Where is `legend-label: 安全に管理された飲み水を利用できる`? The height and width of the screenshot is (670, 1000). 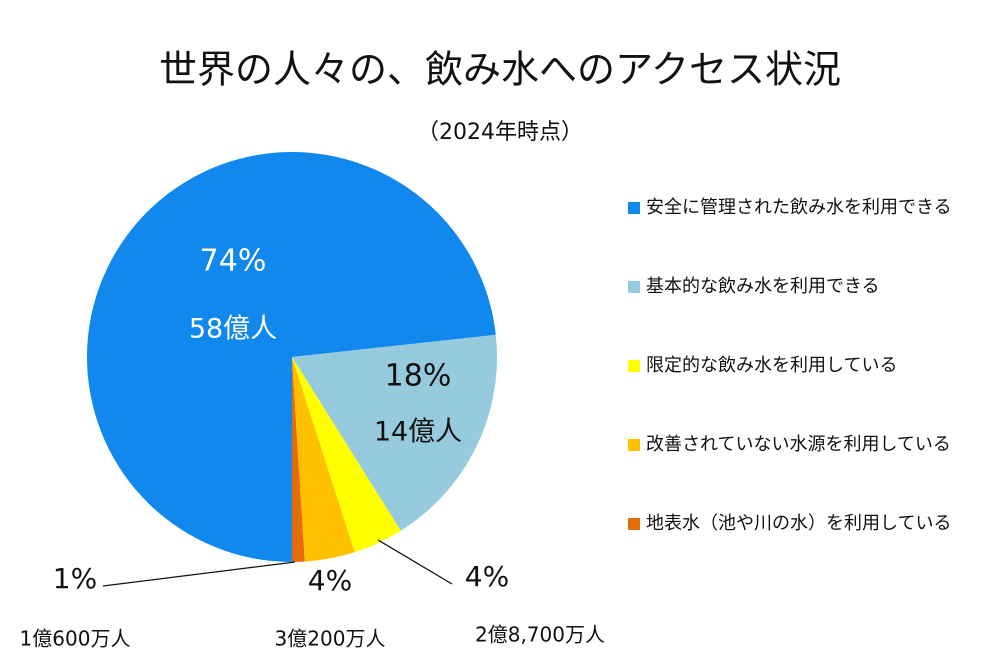
legend-label: 安全に管理された飲み水を利用できる is located at coordinates (799, 207).